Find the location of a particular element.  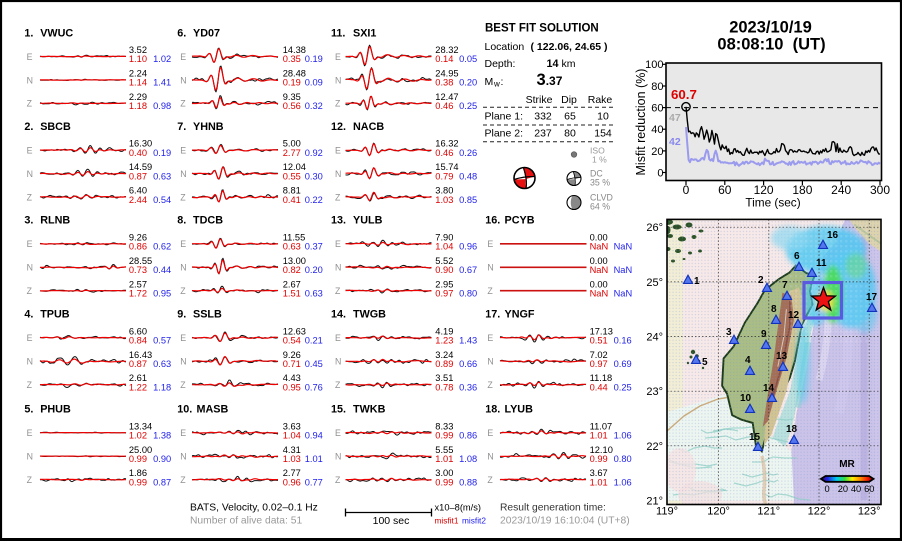

svg-text: YULB is located at coordinates (368, 221).